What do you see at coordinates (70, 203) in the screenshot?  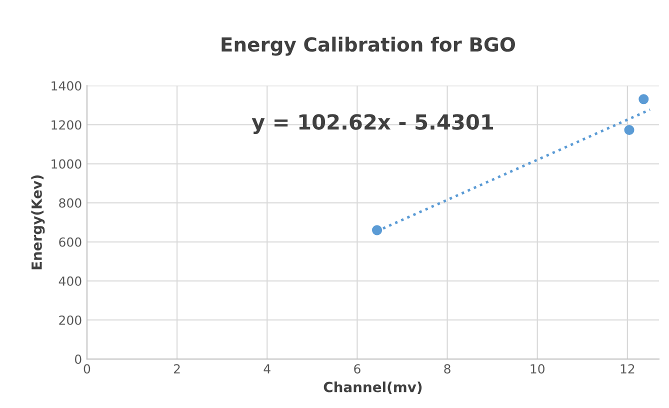 I see `y-tick-label: 800` at bounding box center [70, 203].